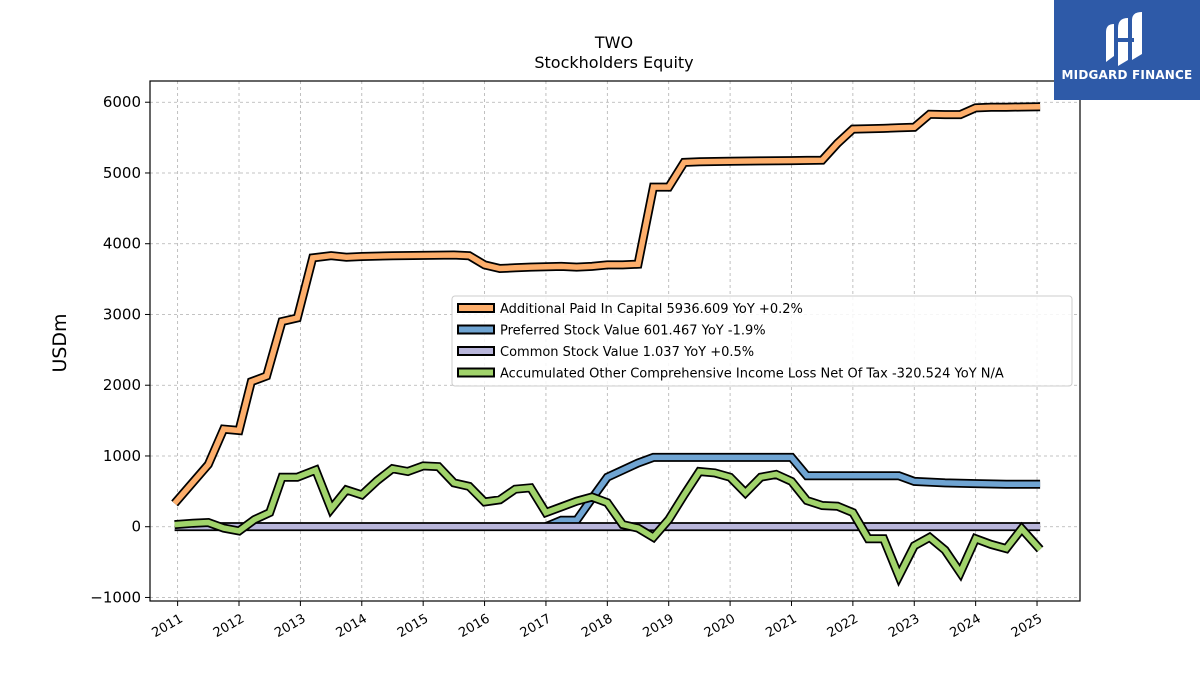 The image size is (1200, 675). I want to click on x-tick-label: 2021, so click(781, 626).